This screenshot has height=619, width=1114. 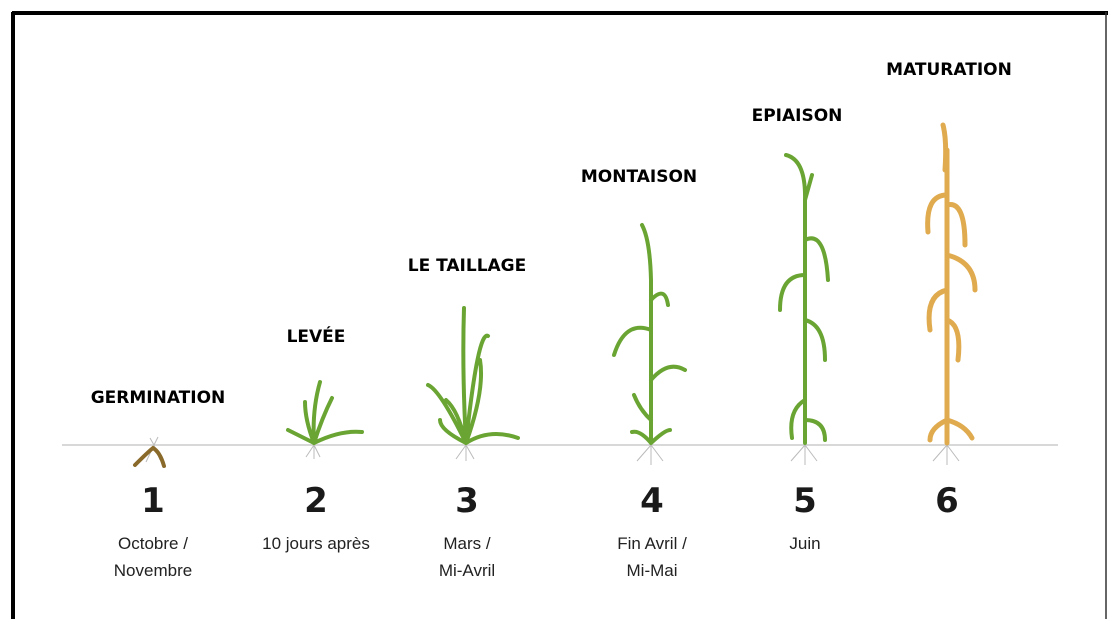 I want to click on stage-number: 6, so click(x=947, y=501).